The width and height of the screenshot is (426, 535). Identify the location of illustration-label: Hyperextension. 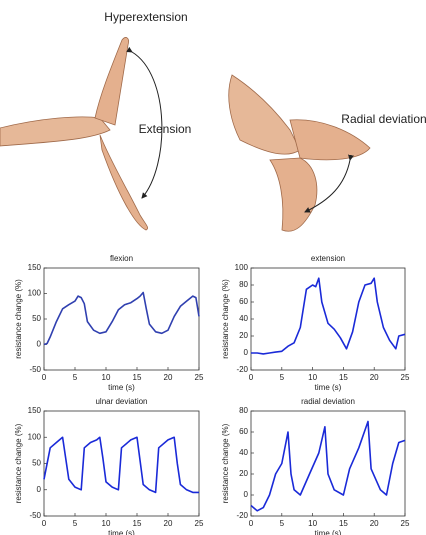
(145, 17).